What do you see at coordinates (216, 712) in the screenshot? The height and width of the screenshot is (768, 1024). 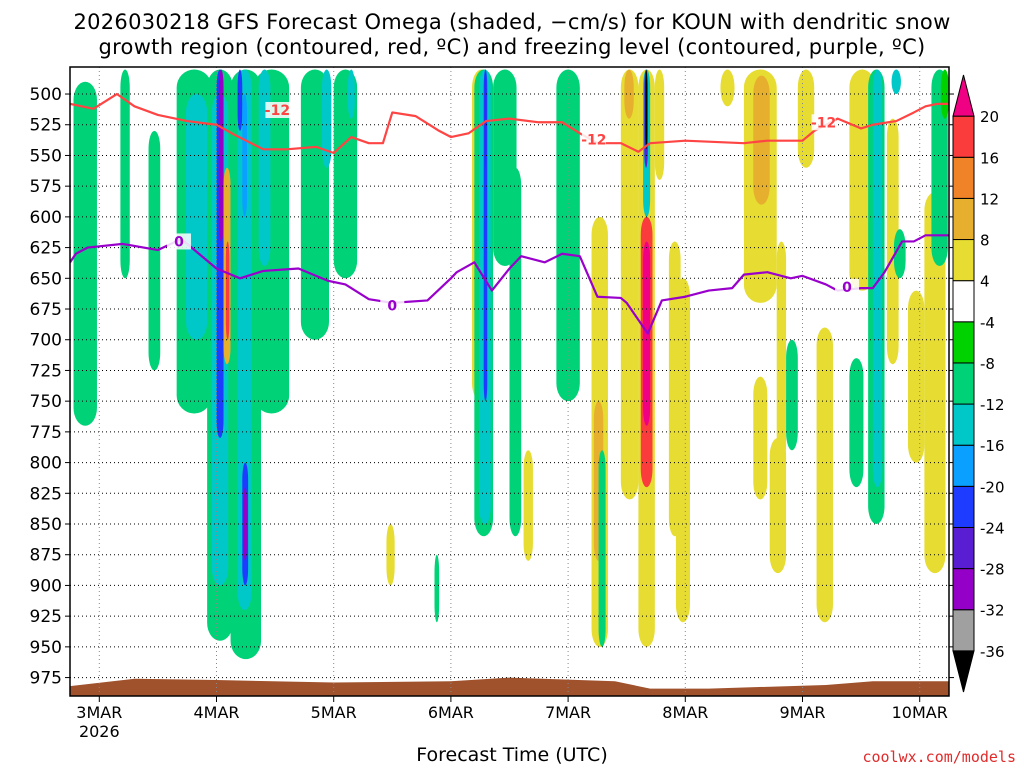 I see `x-tick-label-1: 4MAR` at bounding box center [216, 712].